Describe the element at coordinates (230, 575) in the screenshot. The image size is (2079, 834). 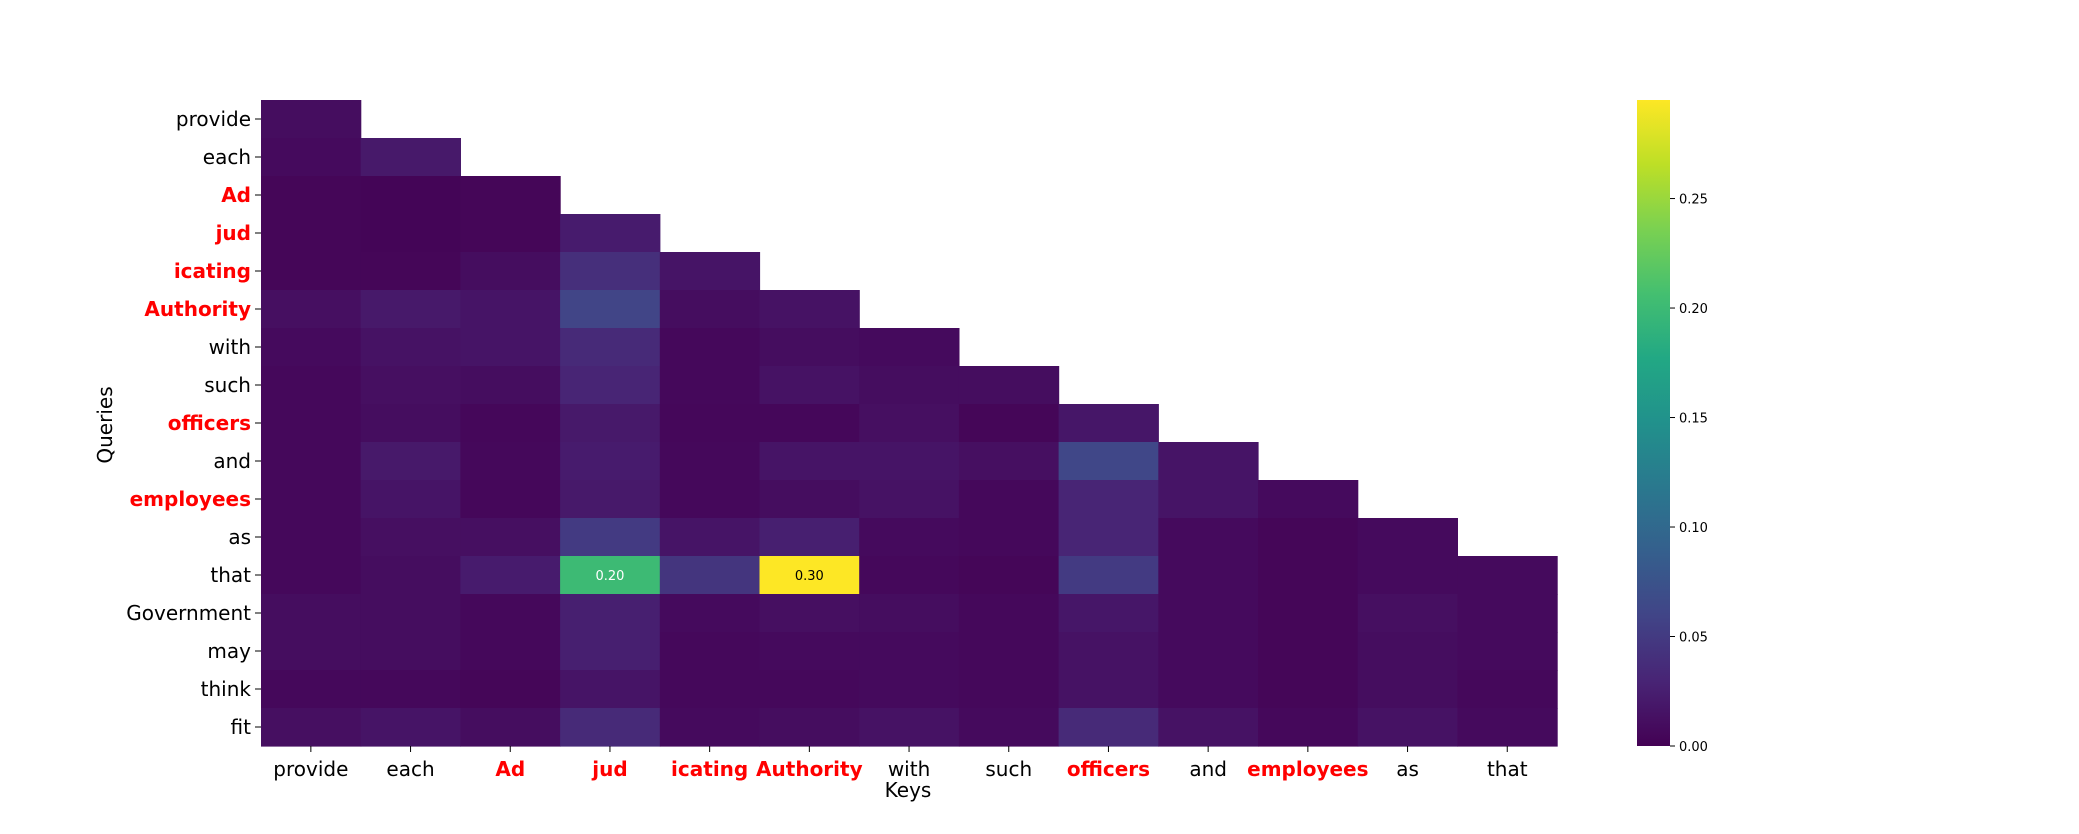
I see `y-tick-label: that` at that location.